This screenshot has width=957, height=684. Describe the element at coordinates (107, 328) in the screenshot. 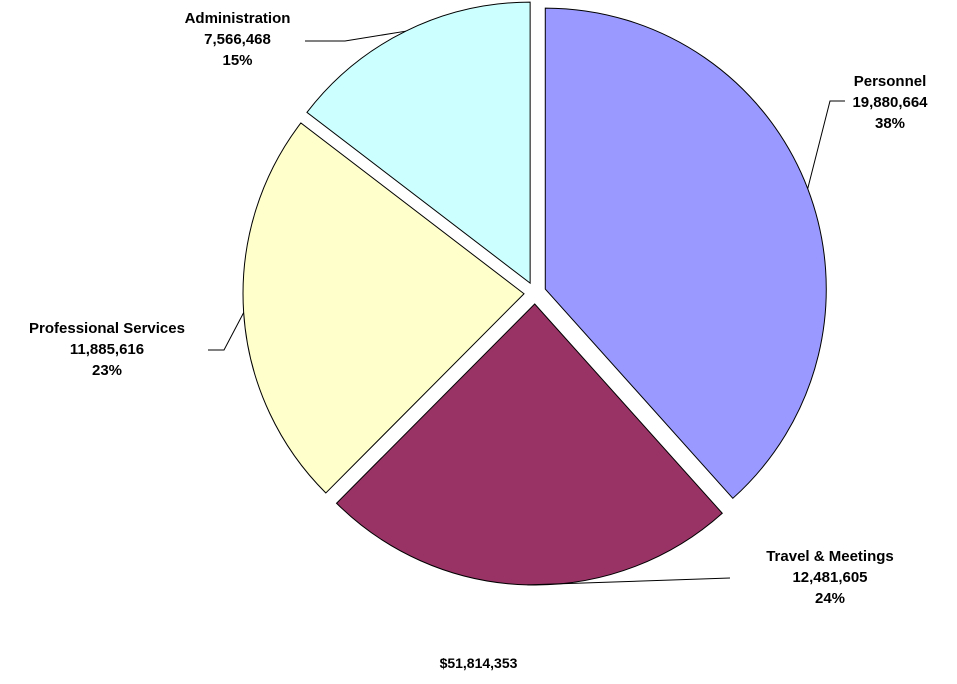

I see `label-professional-services-name: Professional Services` at that location.